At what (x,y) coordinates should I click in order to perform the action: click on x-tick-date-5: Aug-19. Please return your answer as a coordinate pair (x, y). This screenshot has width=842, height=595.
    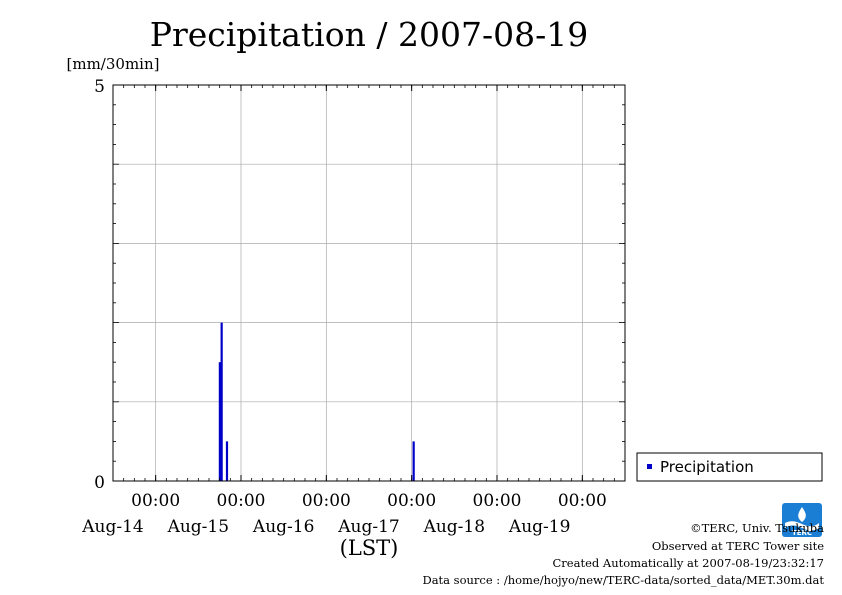
    Looking at the image, I should click on (539, 527).